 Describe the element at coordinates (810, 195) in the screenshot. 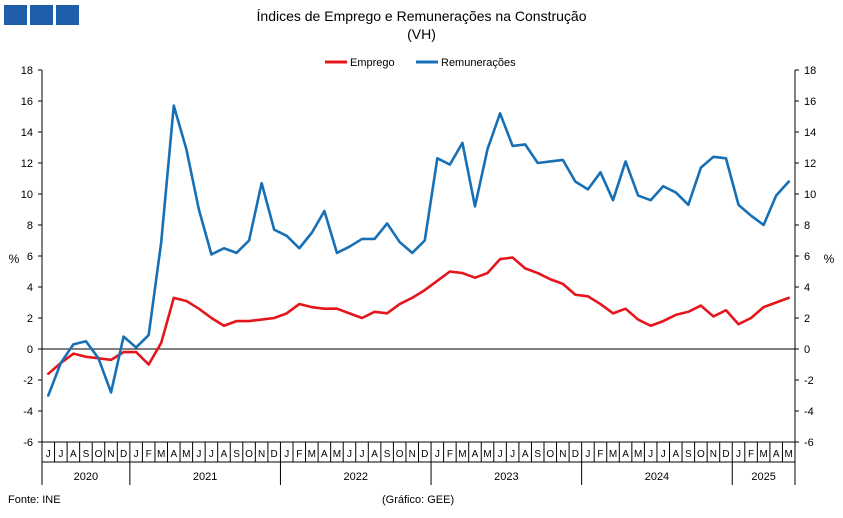

I see `right-tick-label: 10` at that location.